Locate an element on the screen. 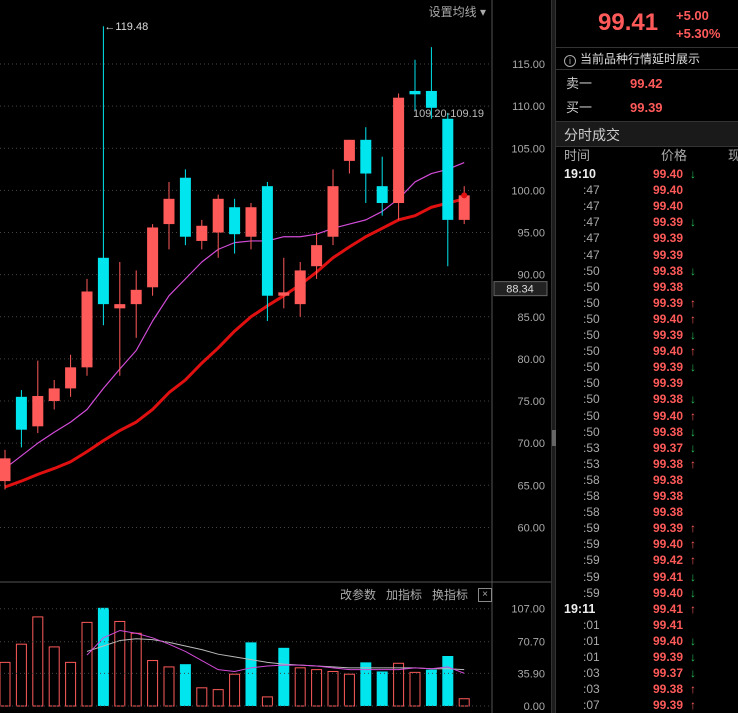  trade-row: :59 99.39 ↑ is located at coordinates (647, 528).